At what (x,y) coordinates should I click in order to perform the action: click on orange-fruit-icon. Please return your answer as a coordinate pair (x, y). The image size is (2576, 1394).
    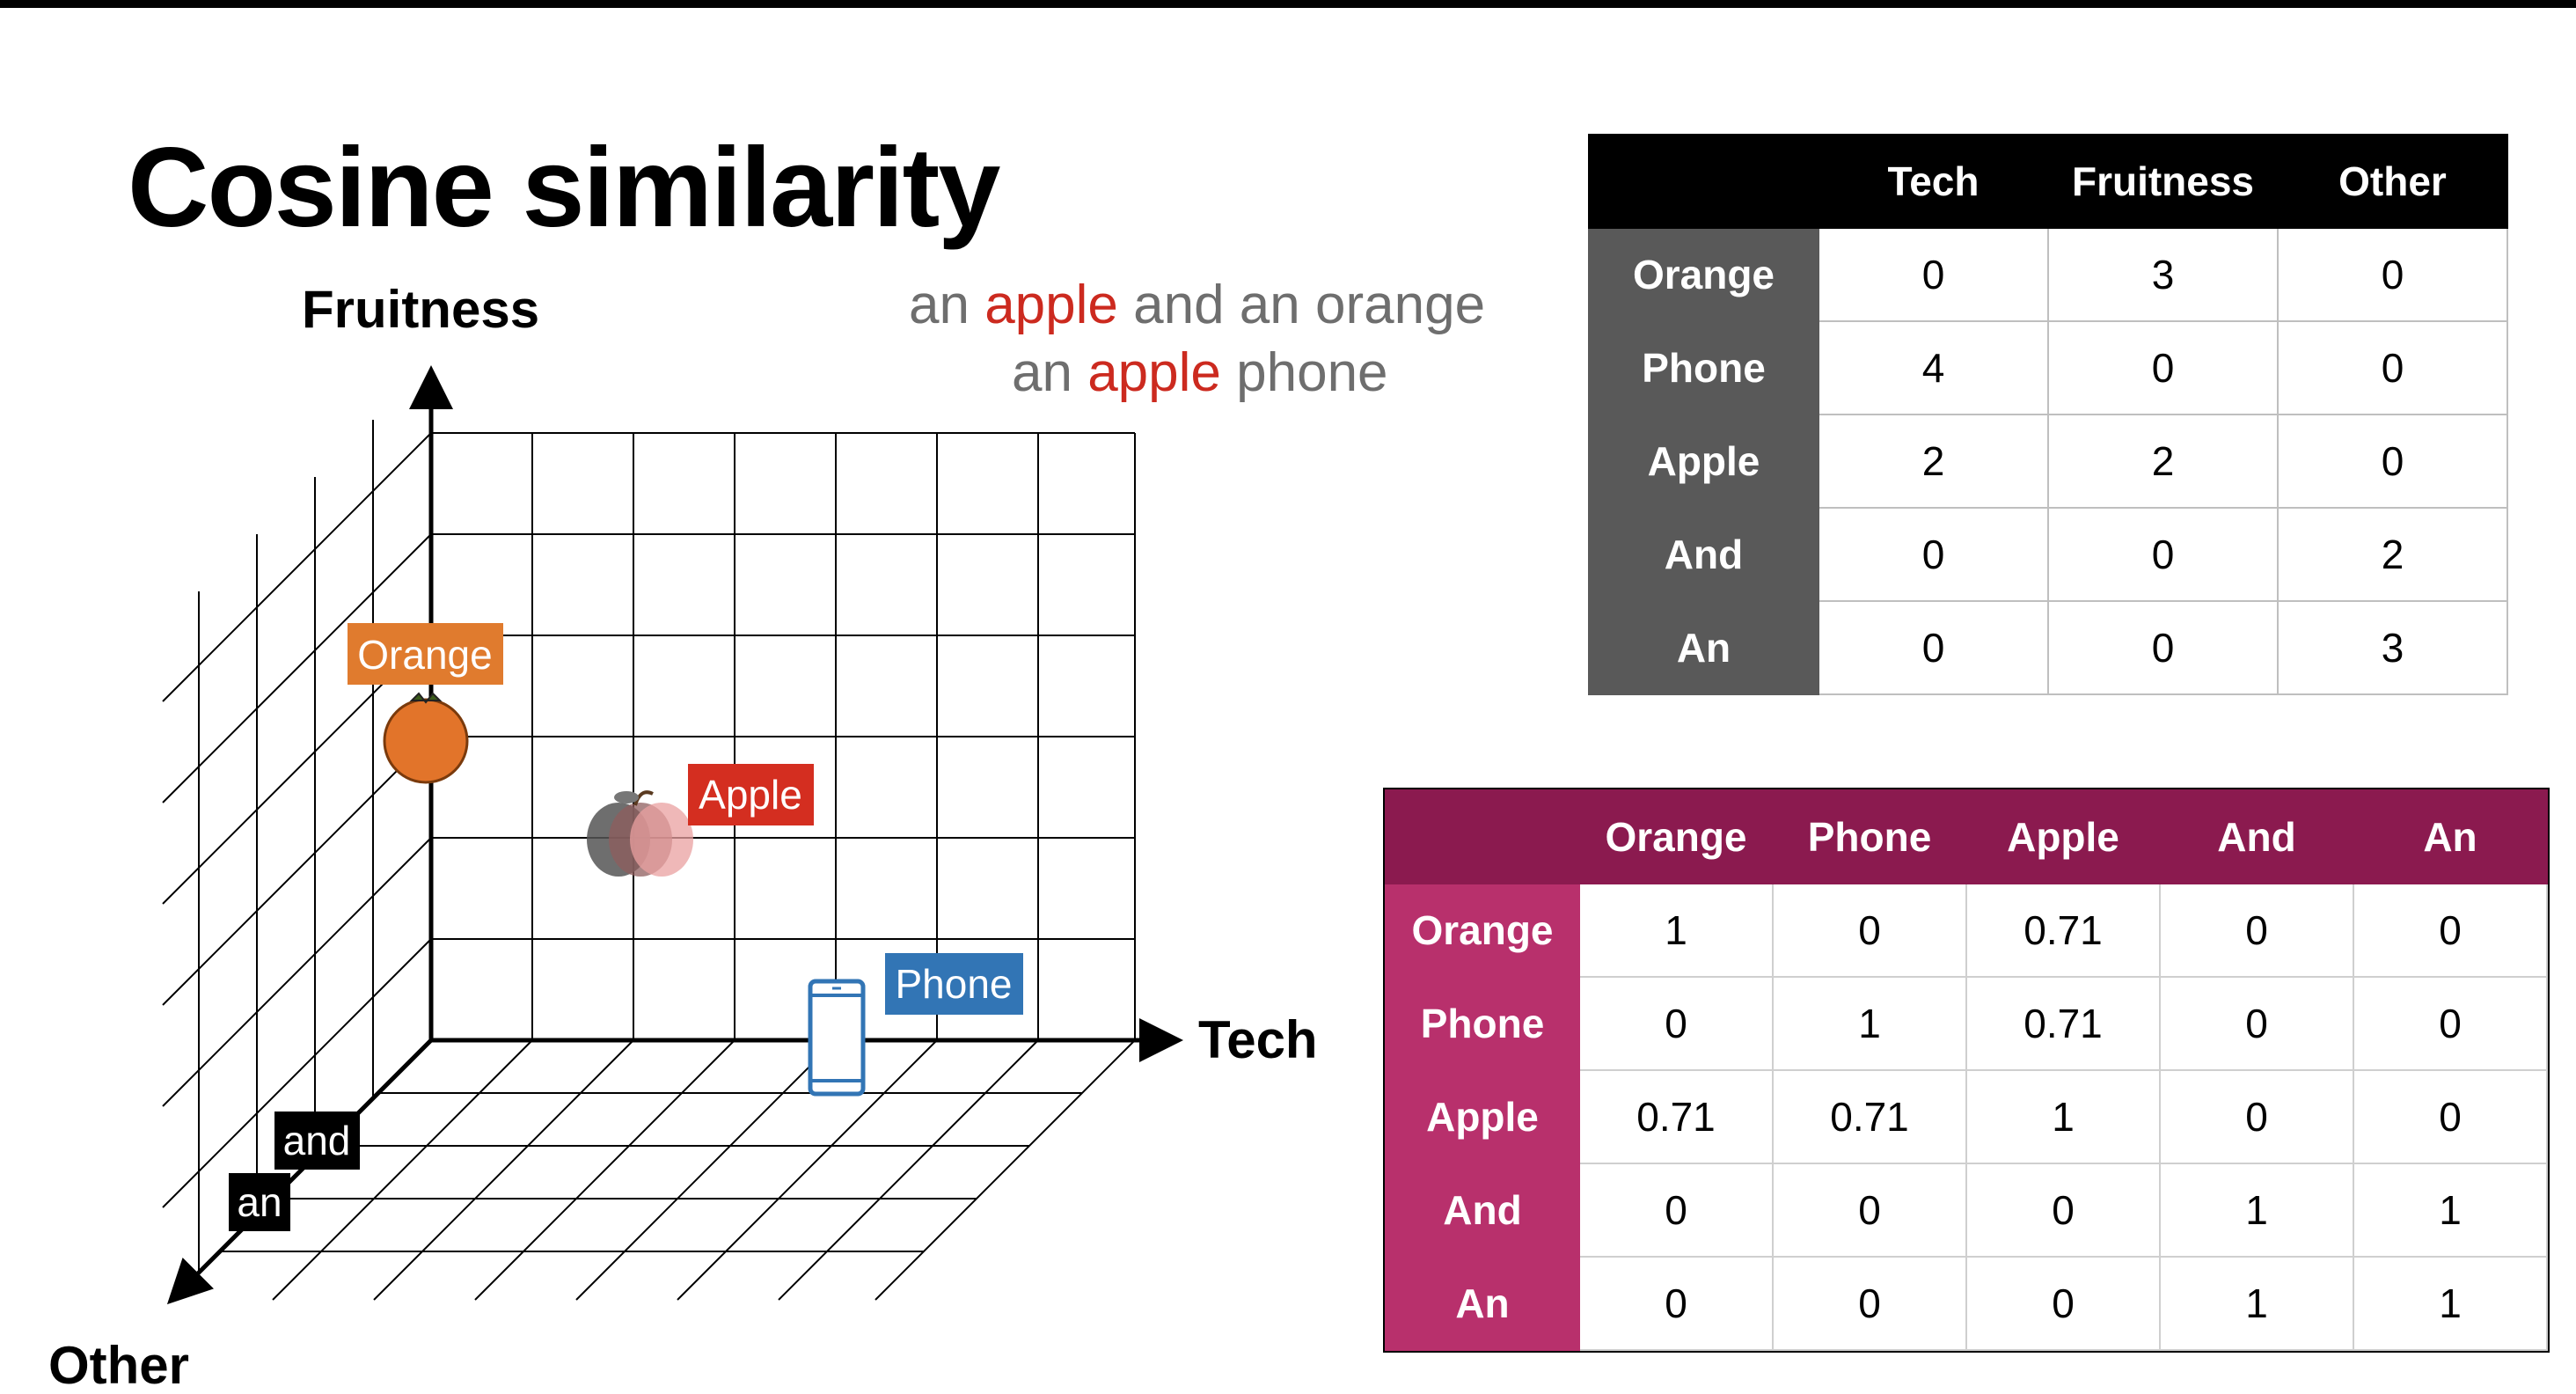
    Looking at the image, I should click on (426, 738).